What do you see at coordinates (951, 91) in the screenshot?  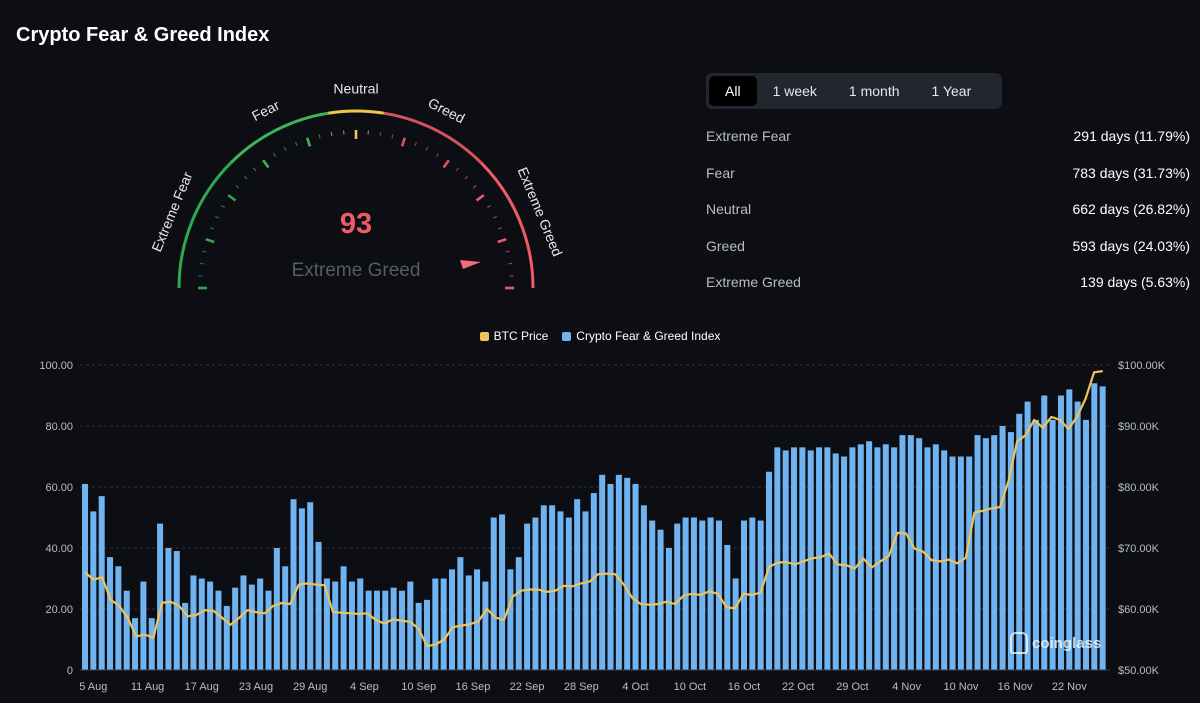 I see `tab-1-year: 1 Year` at bounding box center [951, 91].